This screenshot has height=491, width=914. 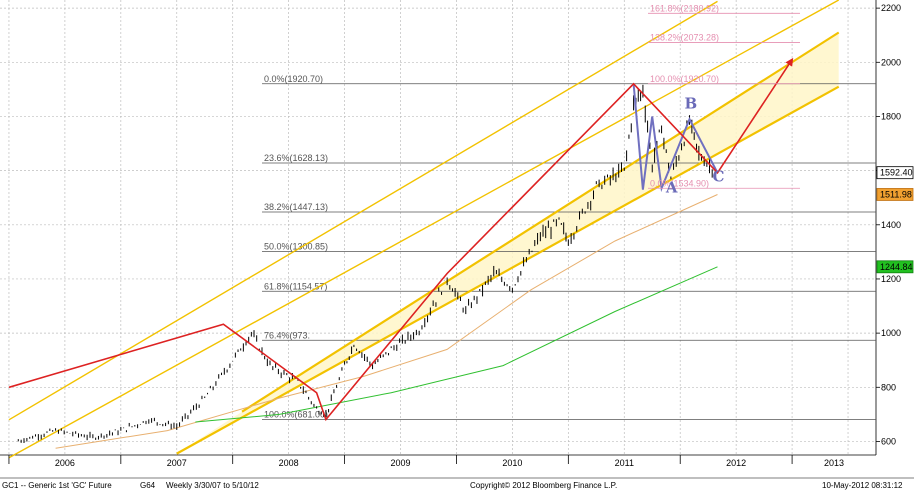 I want to click on price-badge-label-1: 1511.98, so click(x=896, y=194).